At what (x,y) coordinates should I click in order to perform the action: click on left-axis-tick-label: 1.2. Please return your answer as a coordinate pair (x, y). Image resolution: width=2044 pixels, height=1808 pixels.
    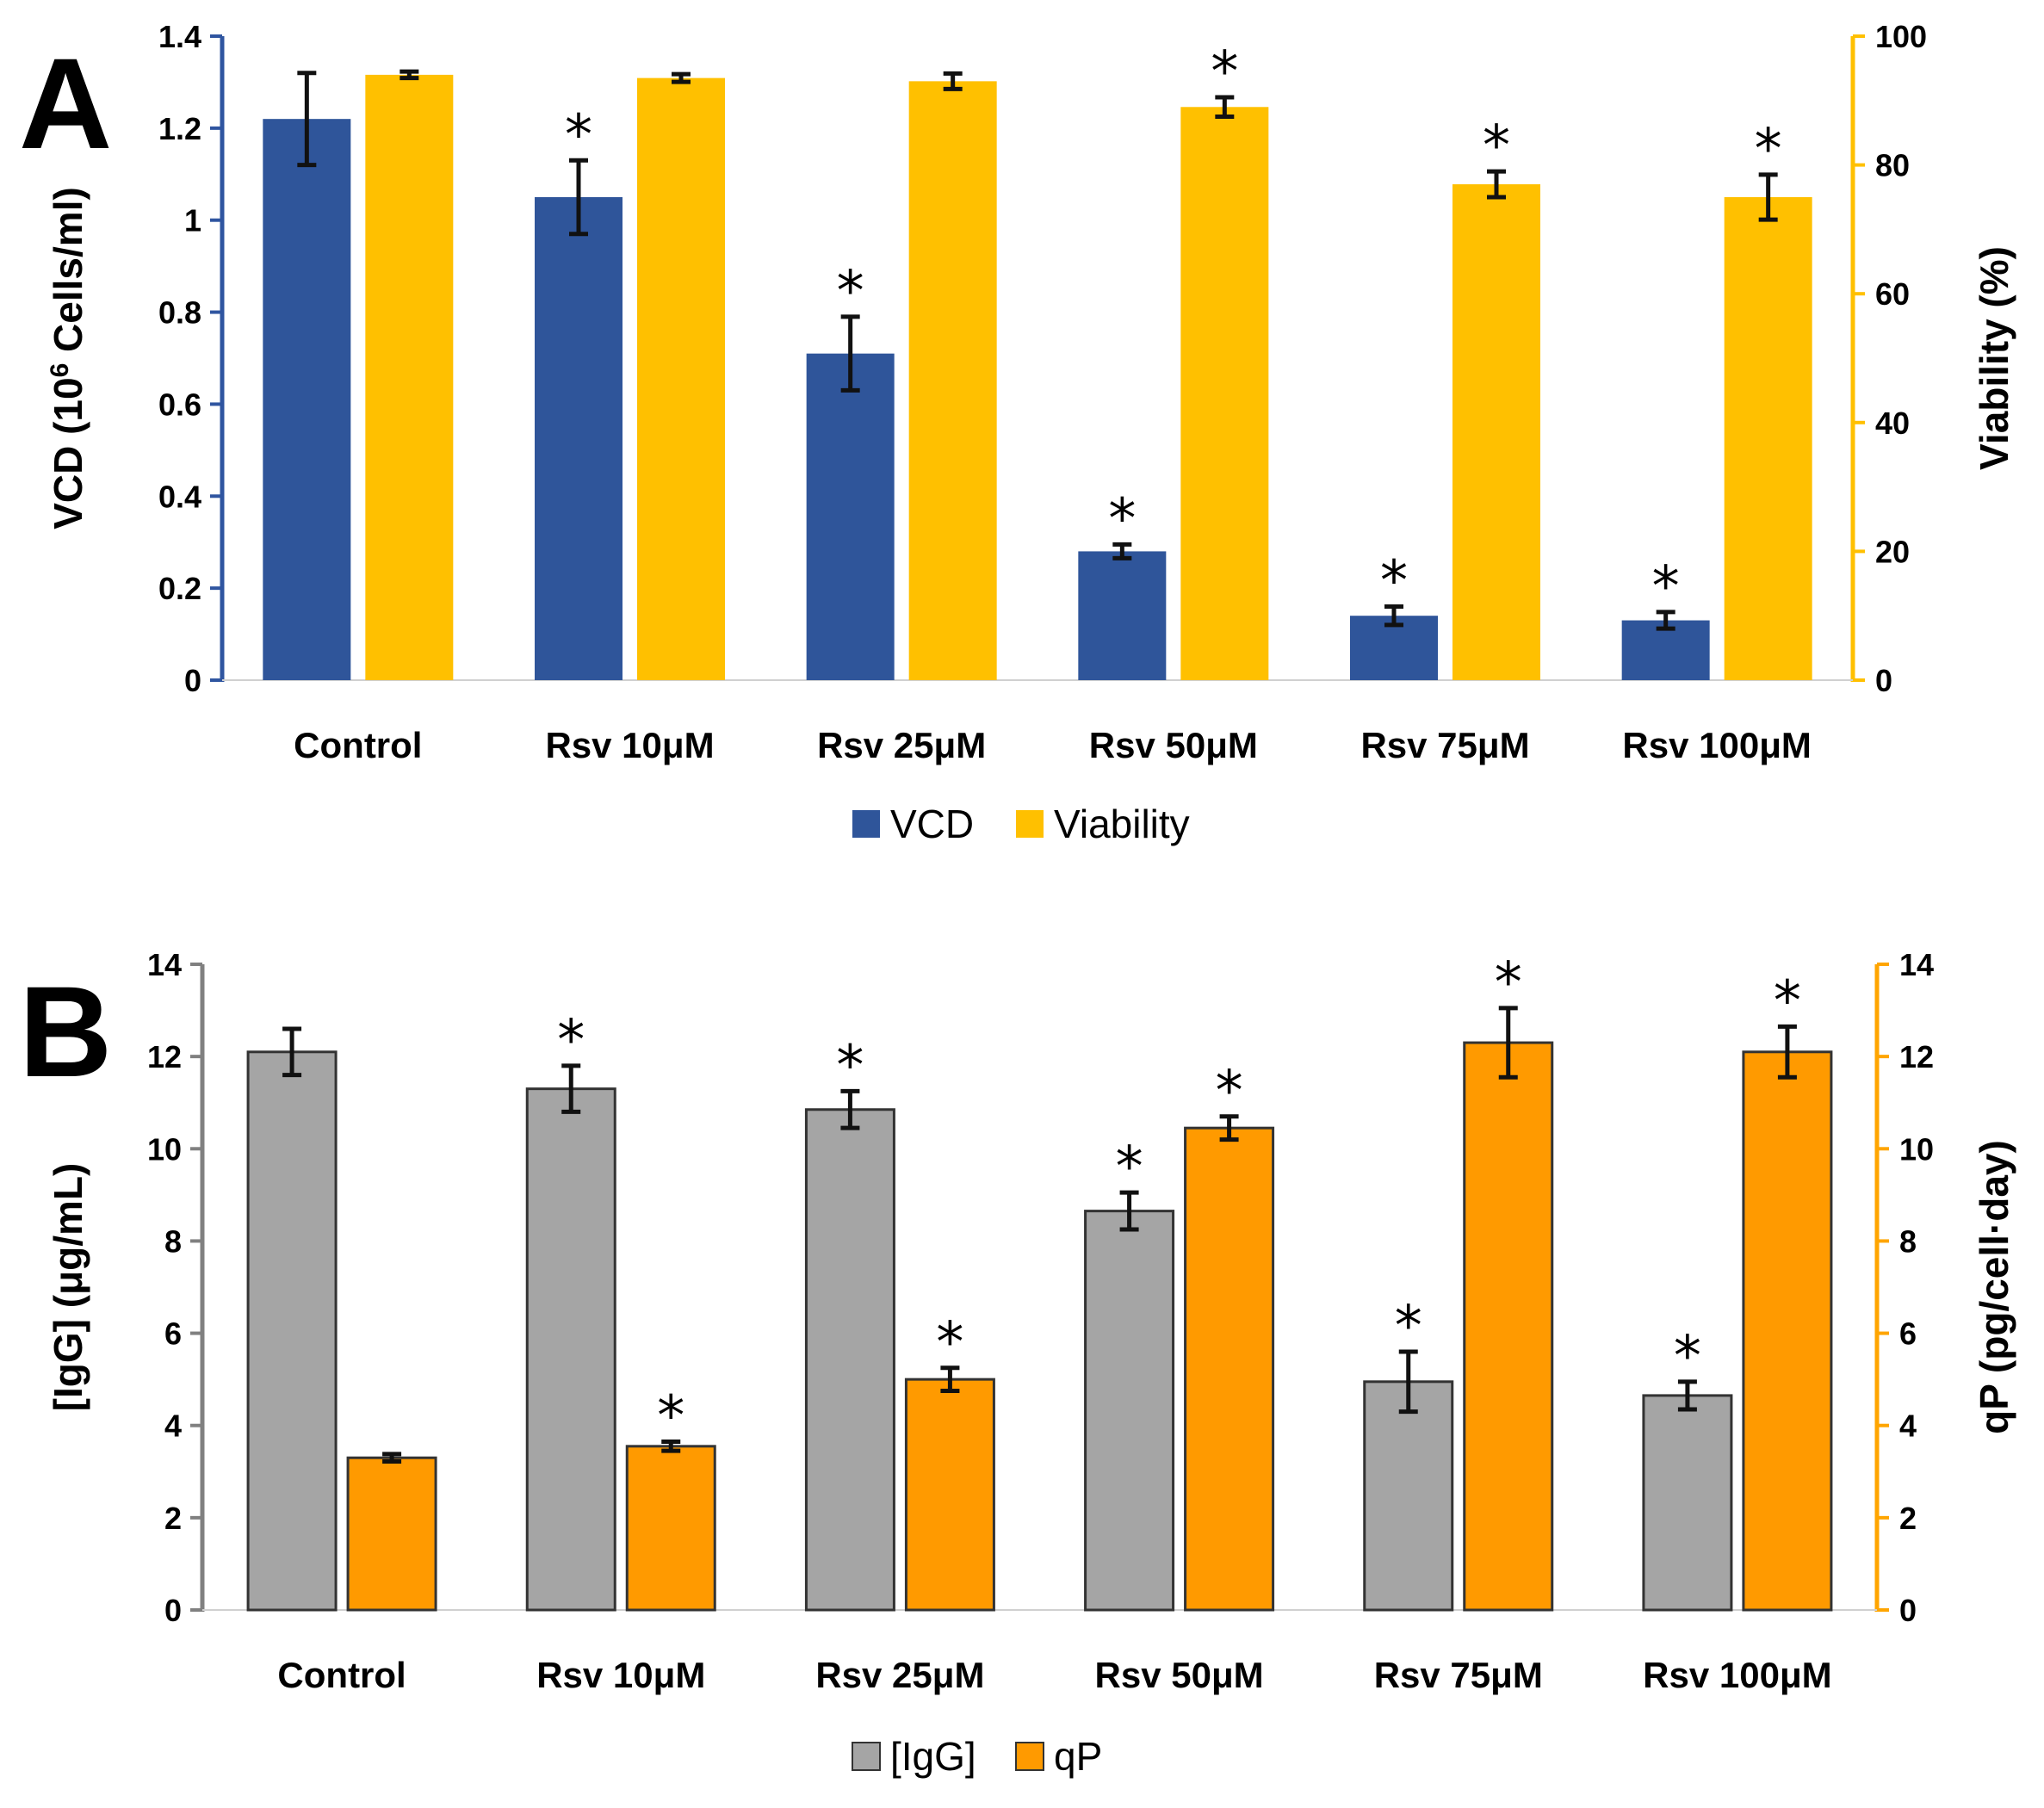
    Looking at the image, I should click on (179, 128).